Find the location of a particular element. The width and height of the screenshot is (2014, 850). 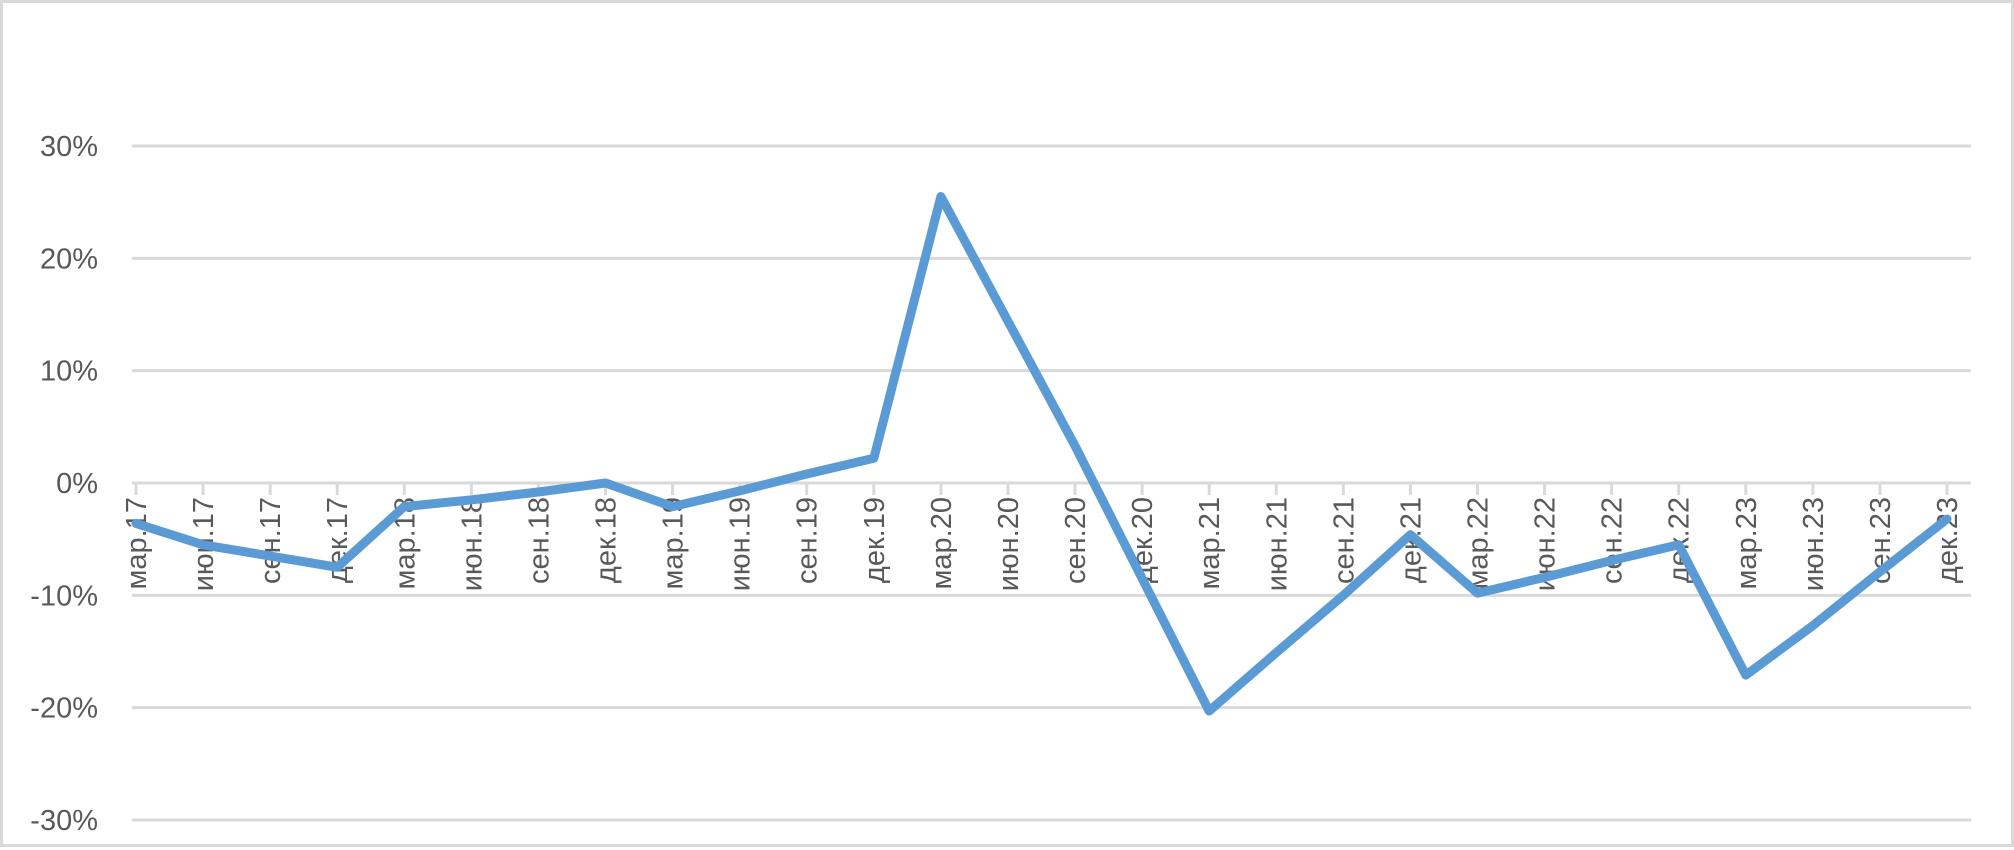

x-tick-label: мар.20 is located at coordinates (942, 543).